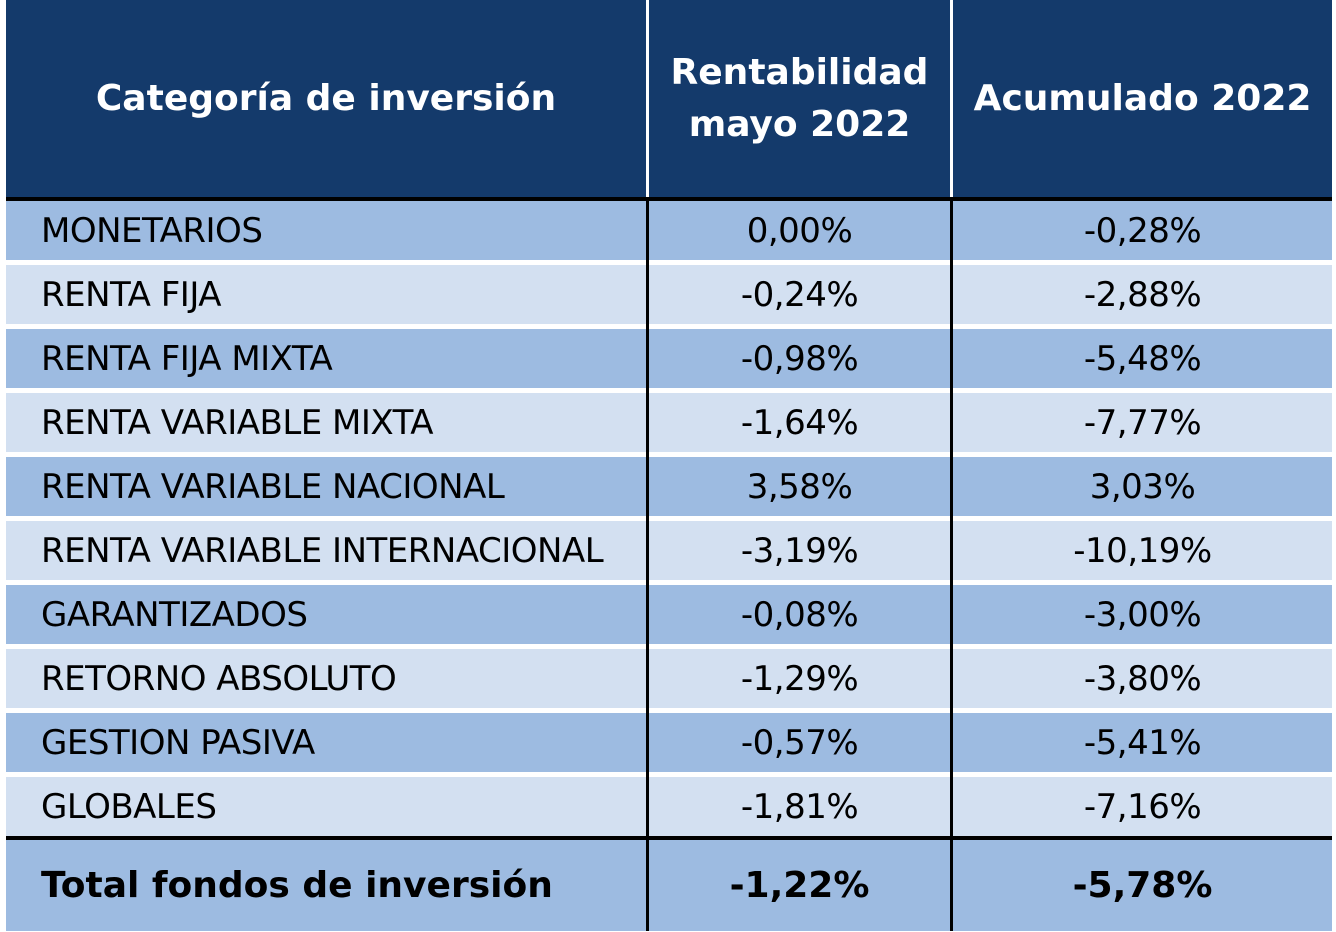 This screenshot has height=932, width=1336. What do you see at coordinates (1142, 358) in the screenshot?
I see `row-ytd: -5,48%` at bounding box center [1142, 358].